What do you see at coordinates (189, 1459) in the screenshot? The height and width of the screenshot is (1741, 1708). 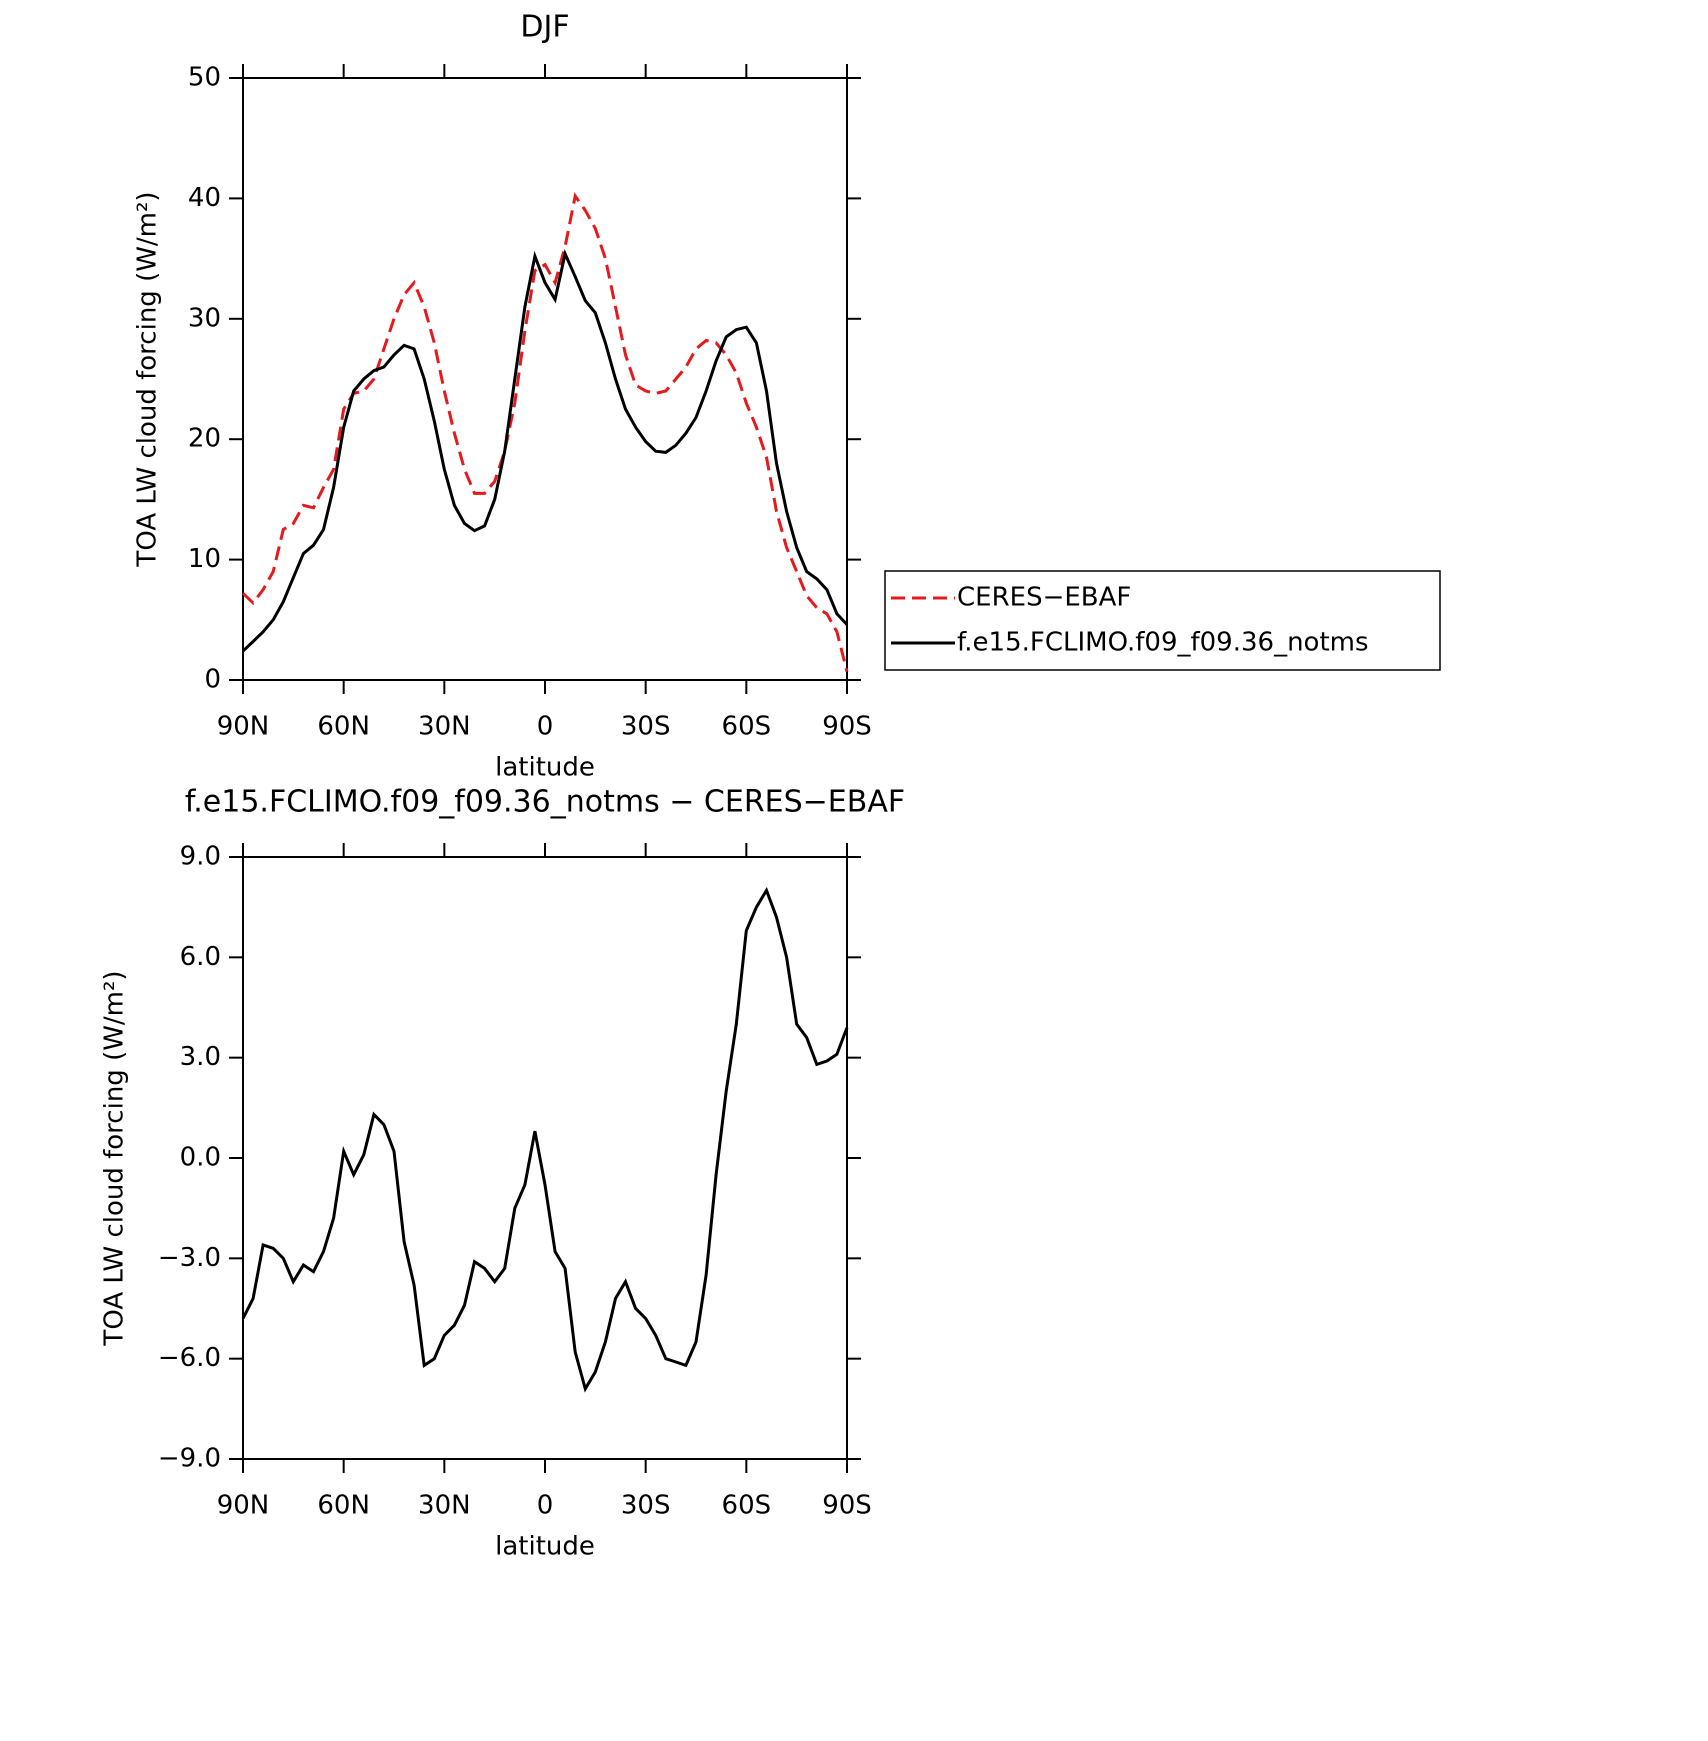 I see `y-tick-label: −9.0` at bounding box center [189, 1459].